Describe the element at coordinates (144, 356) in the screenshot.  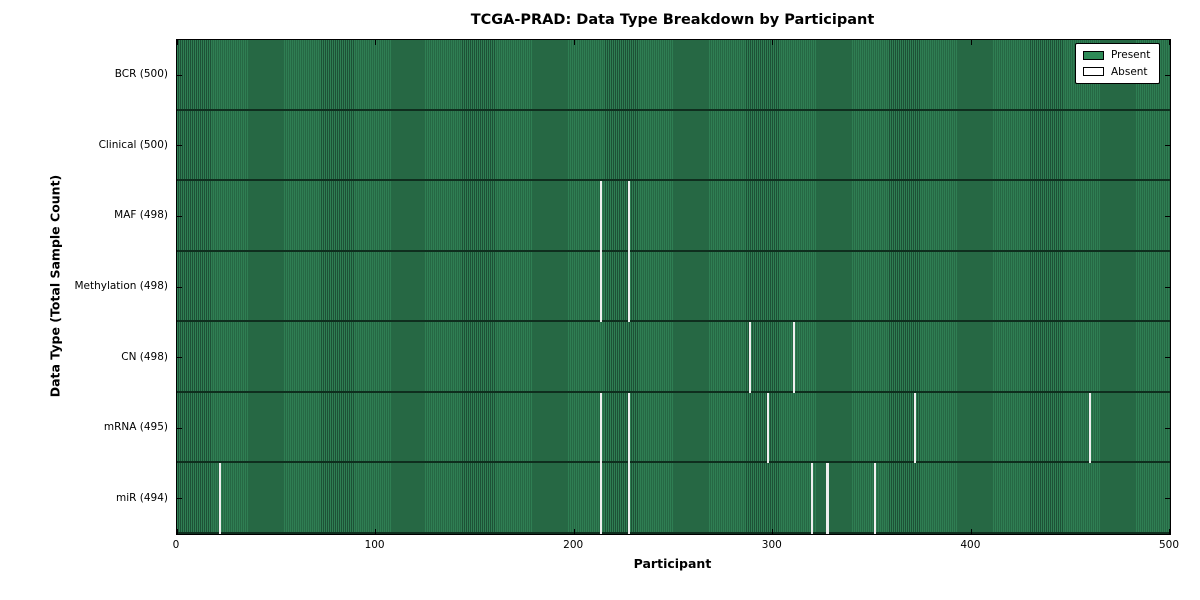
I see `y-tick-label-CN: CN (498)` at that location.